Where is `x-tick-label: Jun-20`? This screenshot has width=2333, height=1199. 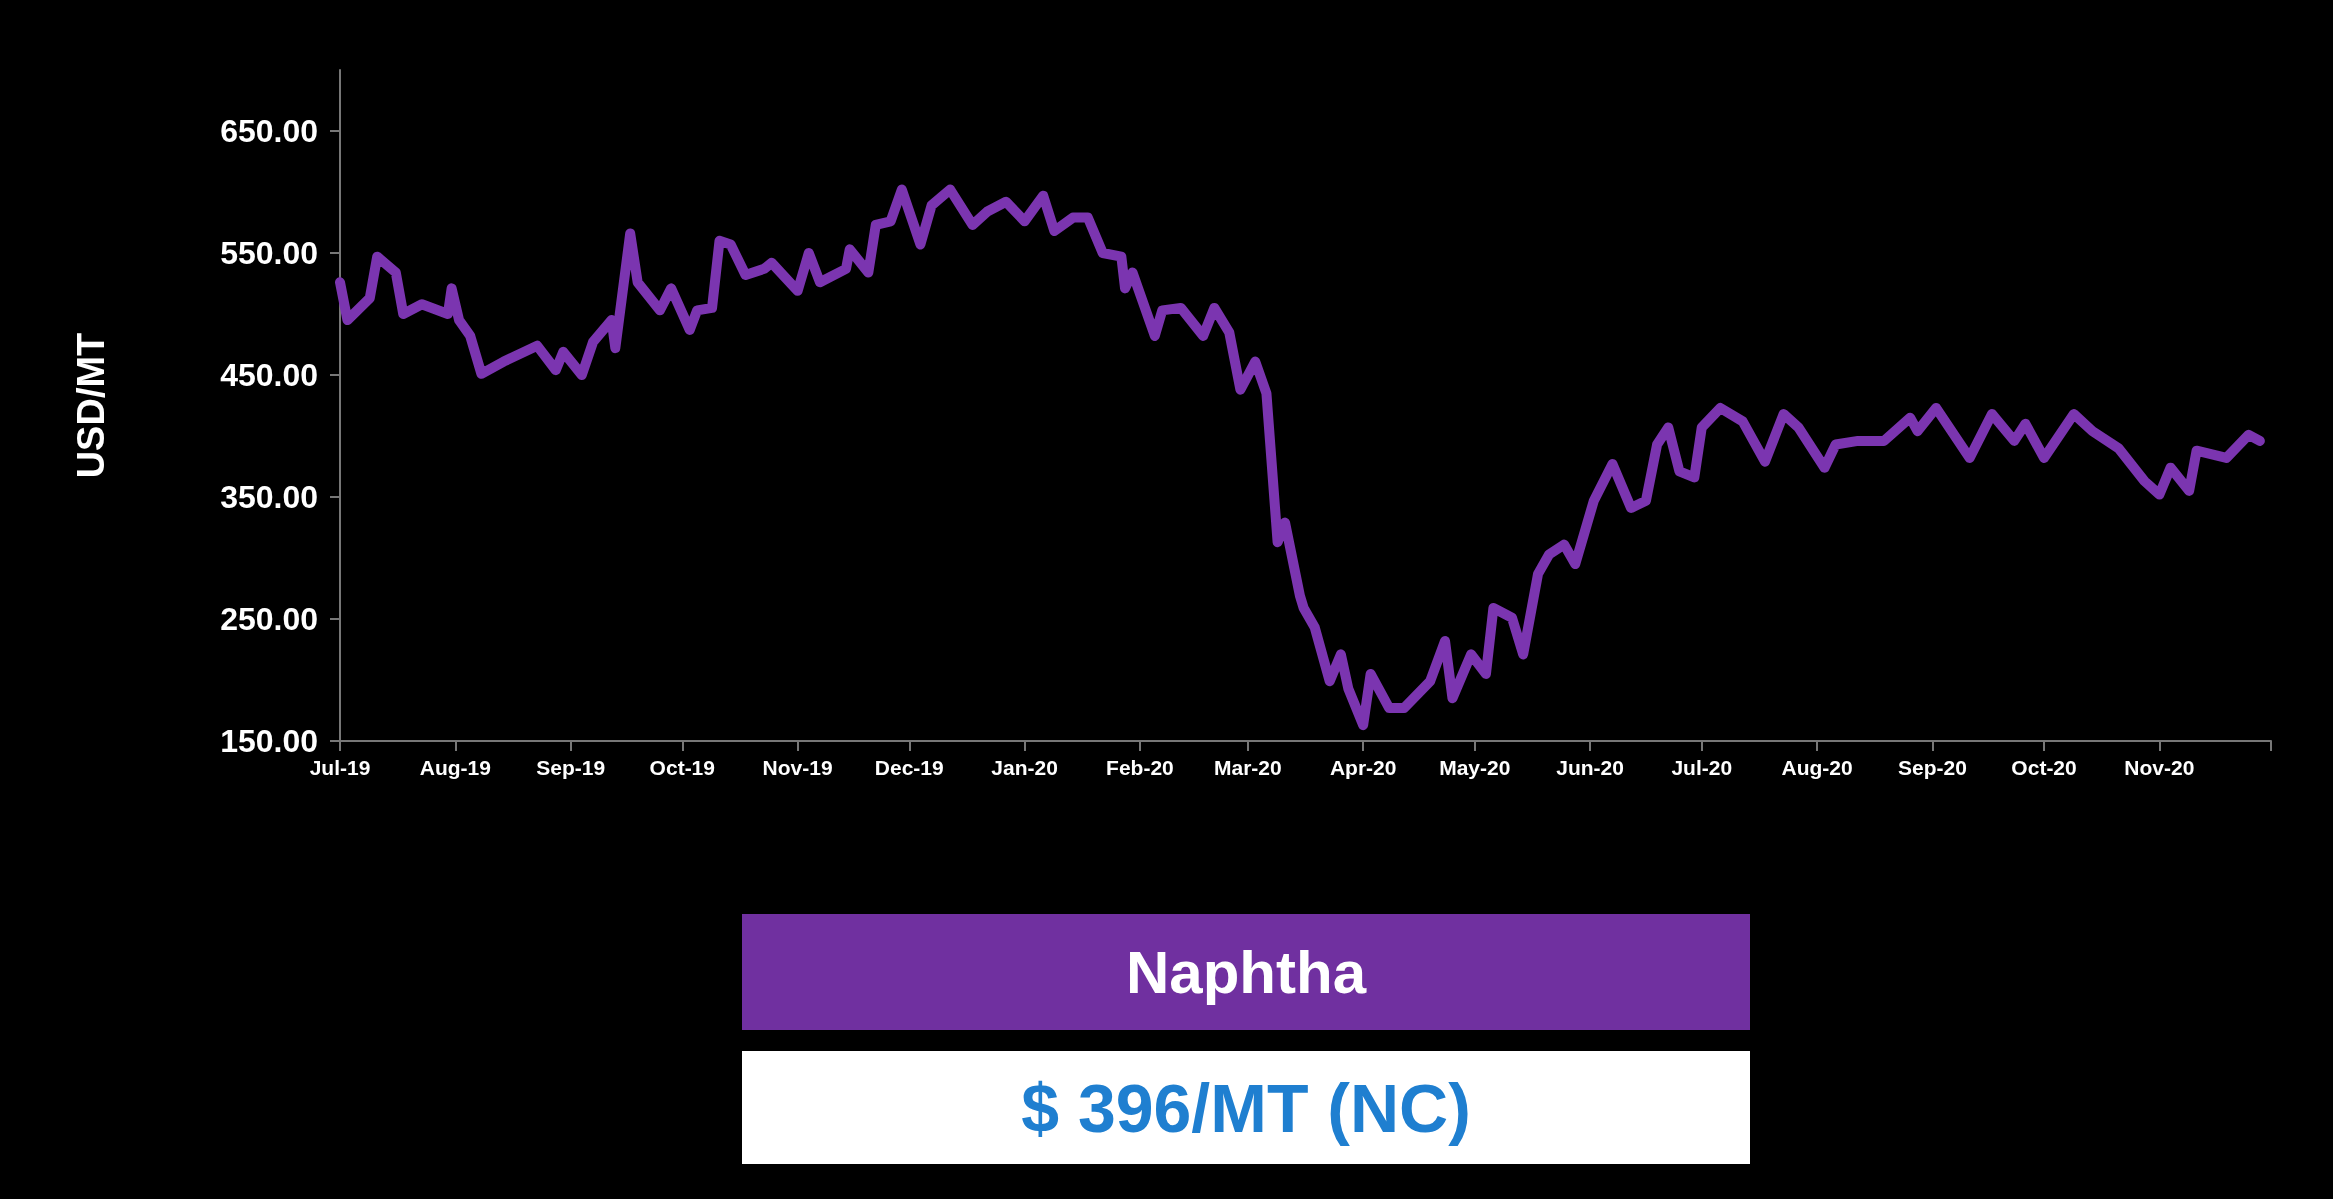 x-tick-label: Jun-20 is located at coordinates (1590, 767).